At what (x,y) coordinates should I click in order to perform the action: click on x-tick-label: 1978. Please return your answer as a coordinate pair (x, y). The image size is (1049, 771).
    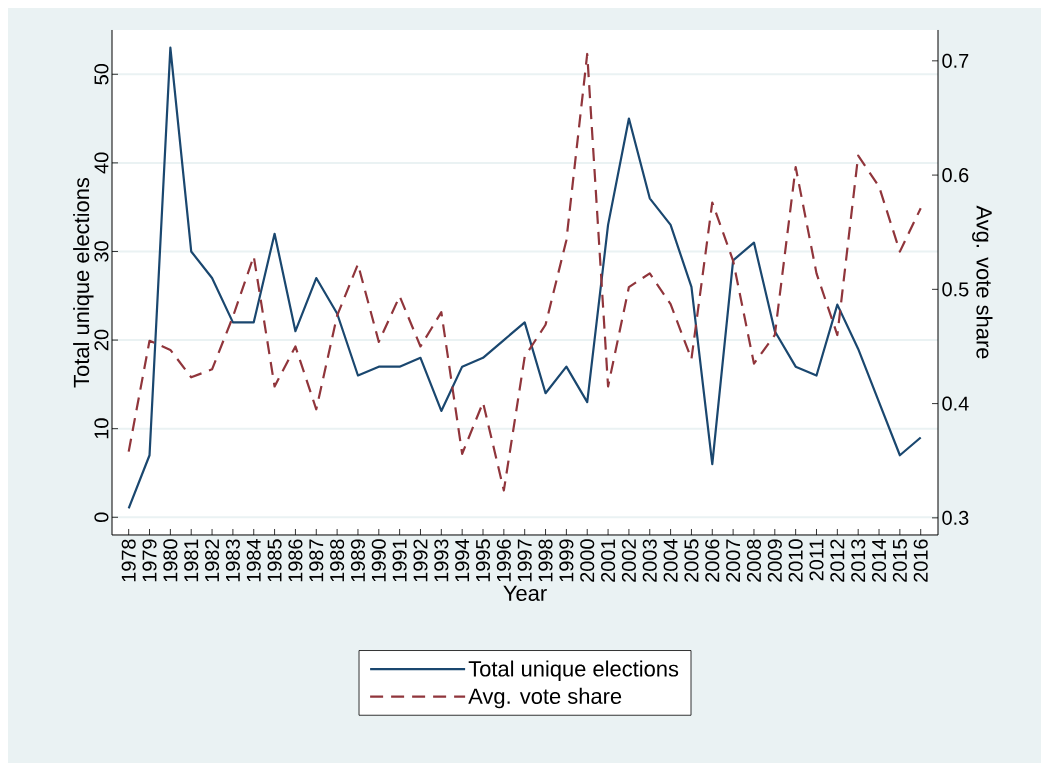
    Looking at the image, I should click on (128, 560).